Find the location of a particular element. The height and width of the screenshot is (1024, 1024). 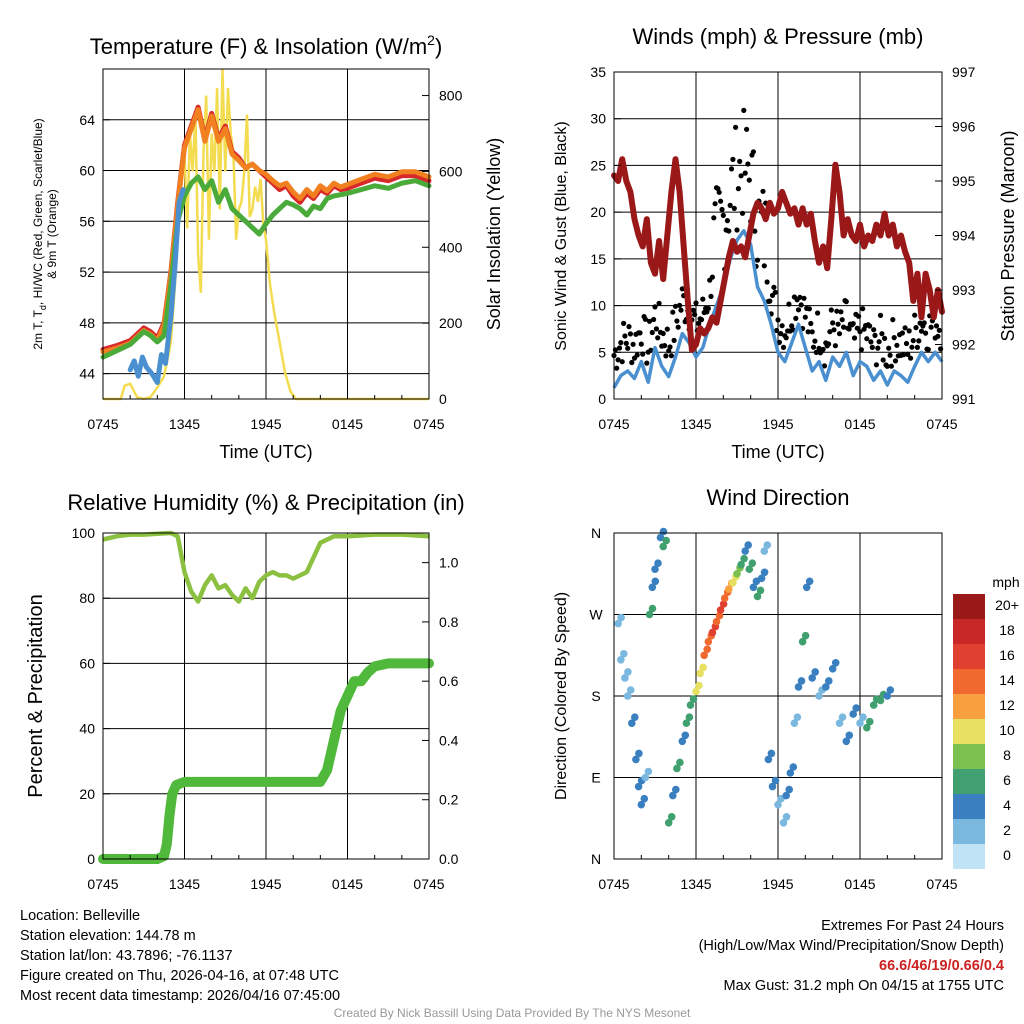

y-tick-label-right: 400 is located at coordinates (451, 247).